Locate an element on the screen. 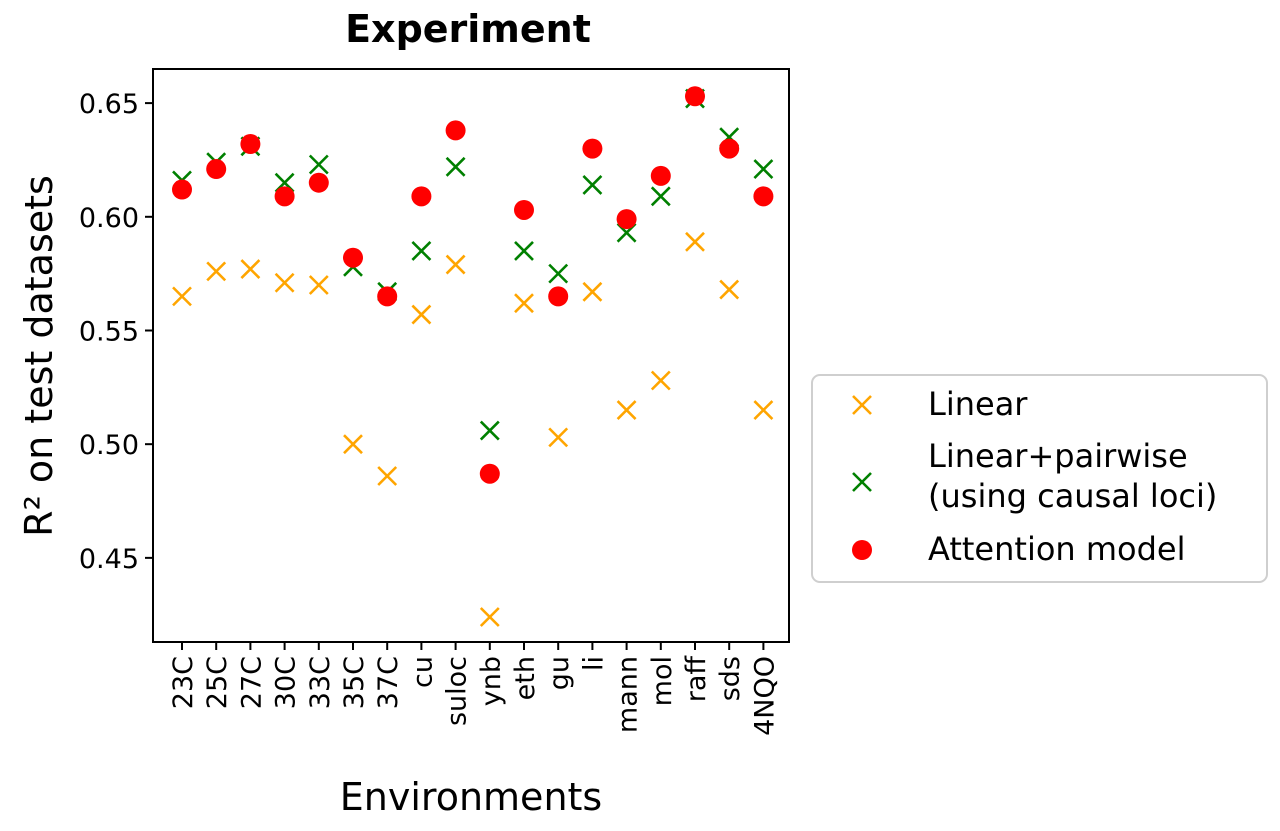  chart-title: Experiment is located at coordinates (468, 29).